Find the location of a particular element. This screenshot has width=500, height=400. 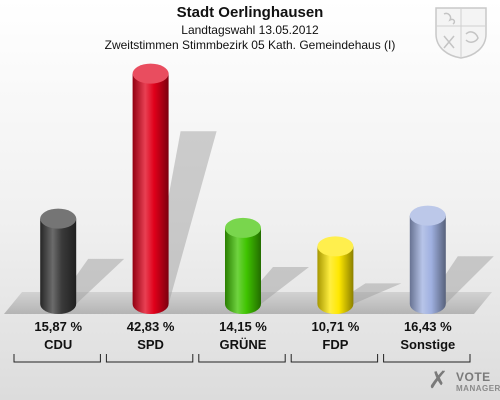

bar-spd is located at coordinates (150, 188).